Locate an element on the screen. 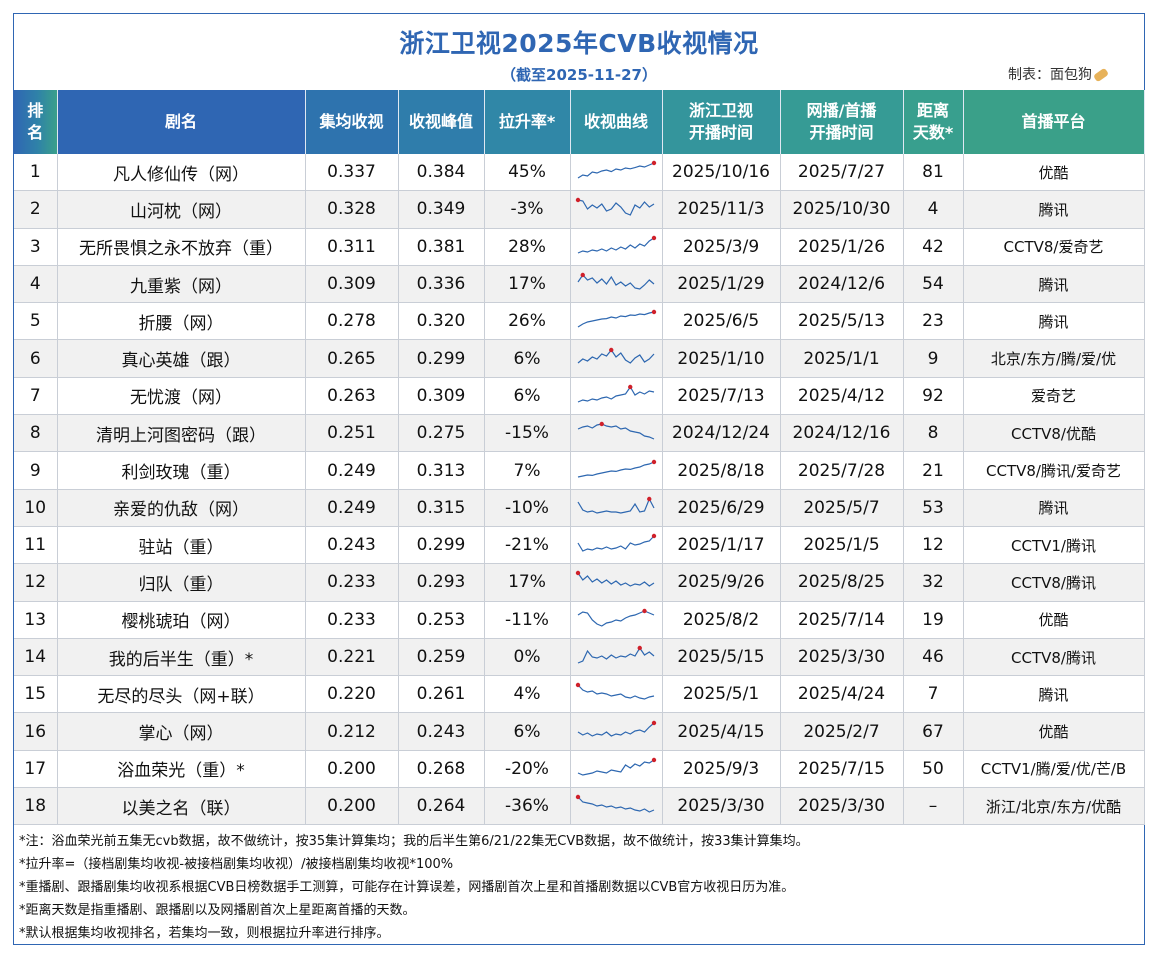 The image size is (1158, 960). cell-zj: 2025/9/3 is located at coordinates (721, 769).